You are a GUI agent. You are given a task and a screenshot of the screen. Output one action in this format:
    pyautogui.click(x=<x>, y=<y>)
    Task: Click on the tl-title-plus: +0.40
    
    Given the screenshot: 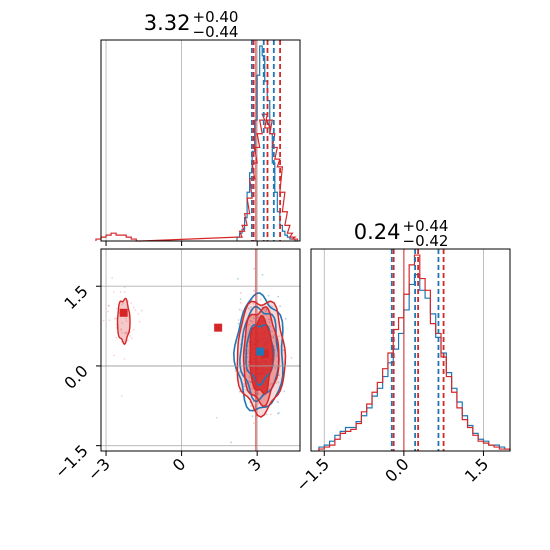 What is the action you would take?
    pyautogui.click(x=216, y=17)
    